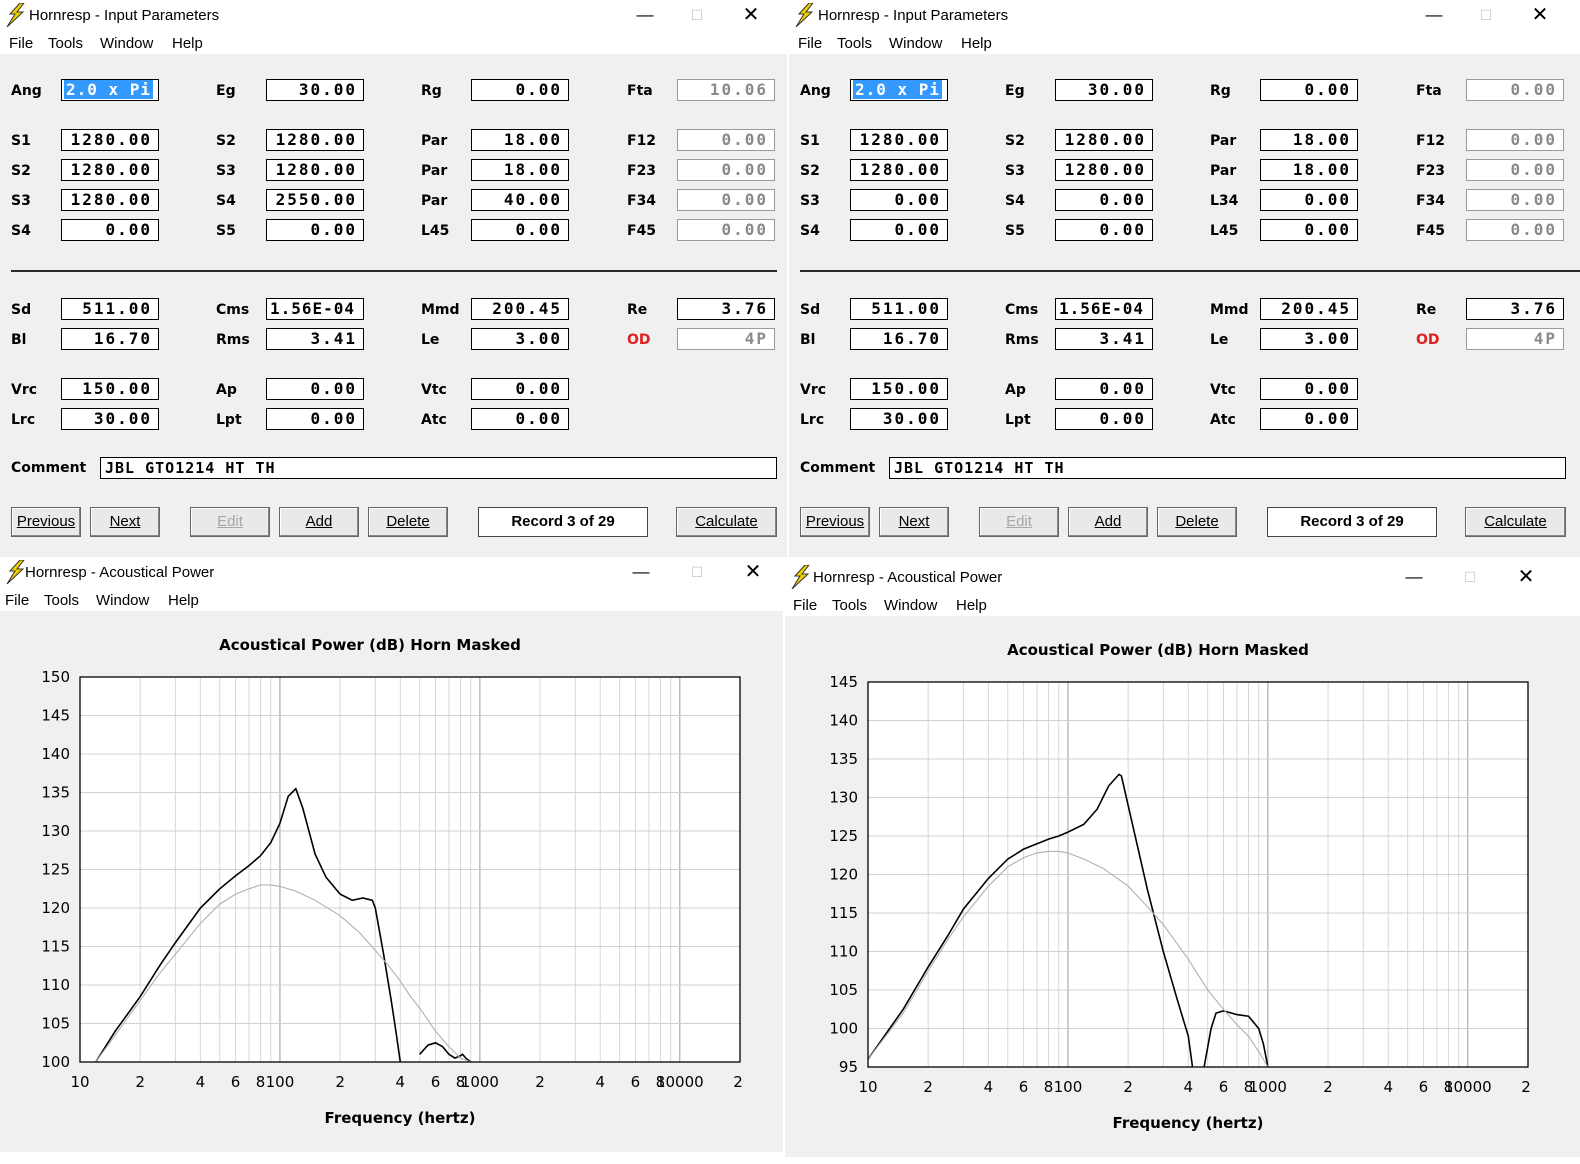  Describe the element at coordinates (726, 522) in the screenshot. I see `calculate-button: Calculate` at that location.